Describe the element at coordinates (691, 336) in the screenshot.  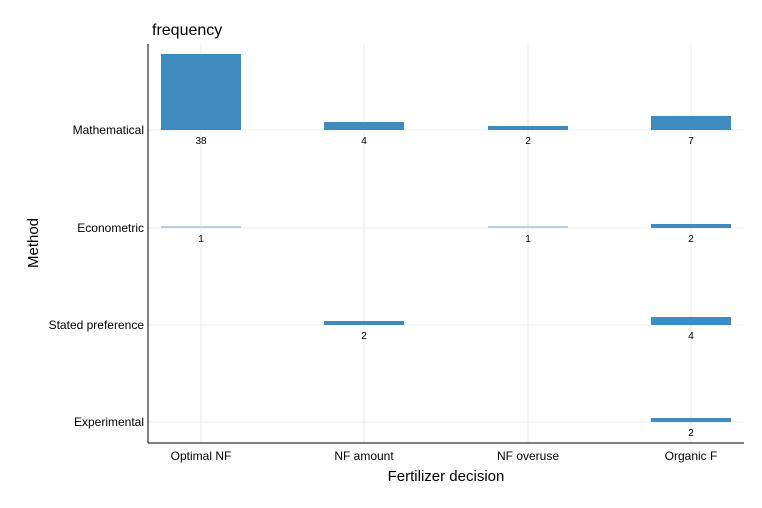
I see `value-label-stated-preference-organic-f: 4` at that location.